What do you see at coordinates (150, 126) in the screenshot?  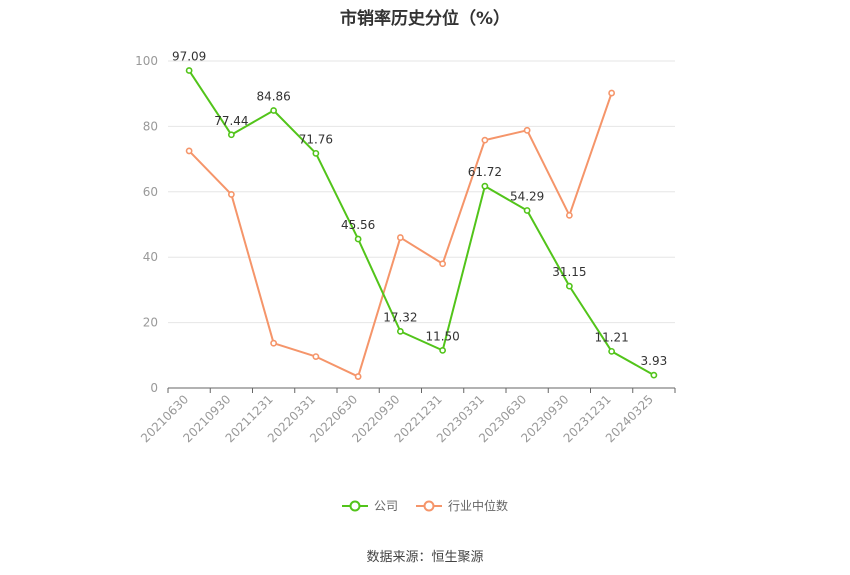 I see `y-tick-label: 80` at bounding box center [150, 126].